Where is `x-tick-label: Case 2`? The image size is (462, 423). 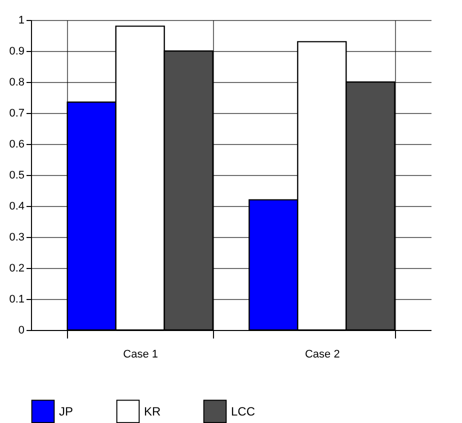 x-tick-label: Case 2 is located at coordinates (322, 354).